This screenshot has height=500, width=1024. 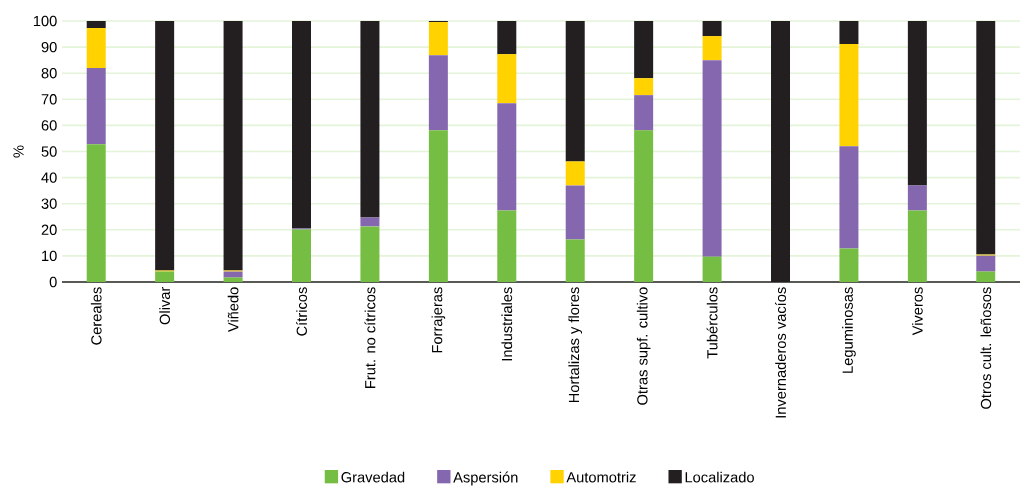 What do you see at coordinates (370, 337) in the screenshot?
I see `x-tick-label: Frut. no cítricos` at bounding box center [370, 337].